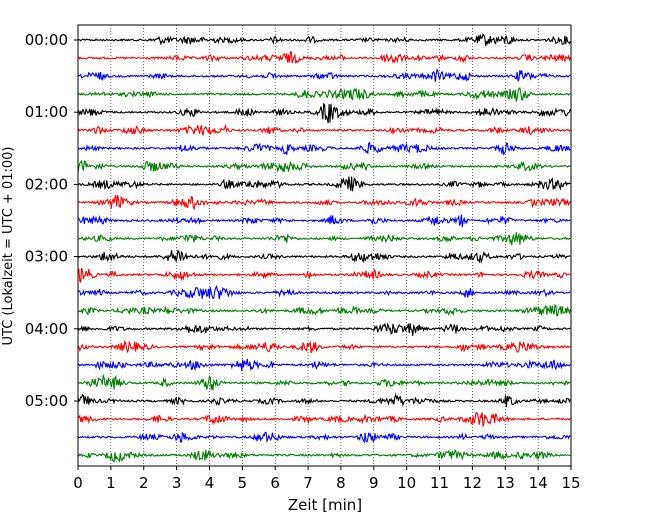 This screenshot has height=520, width=650. What do you see at coordinates (243, 483) in the screenshot?
I see `x-tick-label: 5` at bounding box center [243, 483].